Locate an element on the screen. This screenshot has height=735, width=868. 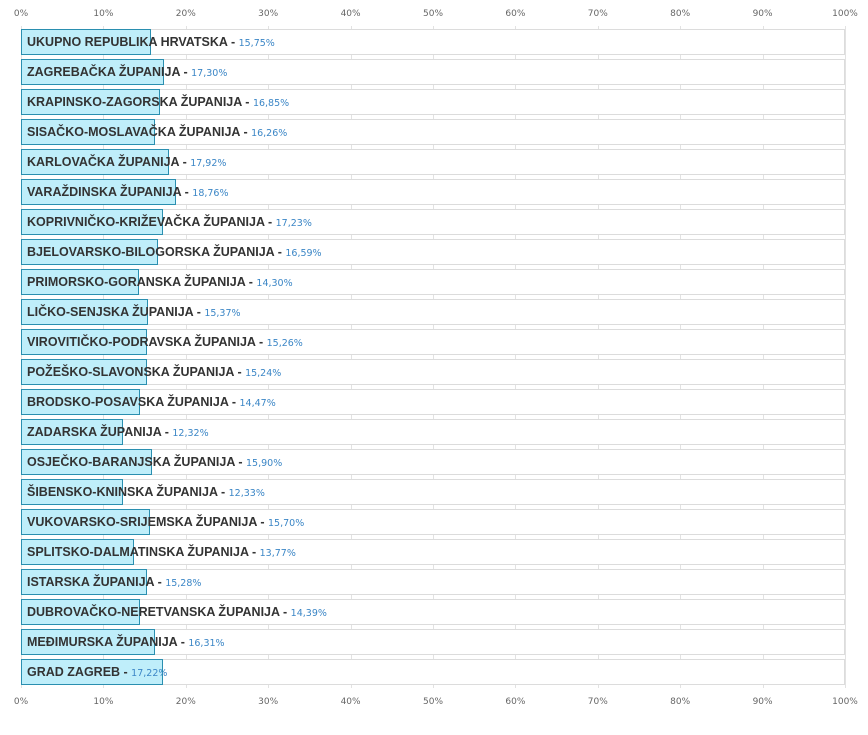
bar-value-label: 16,26% is located at coordinates (269, 133).